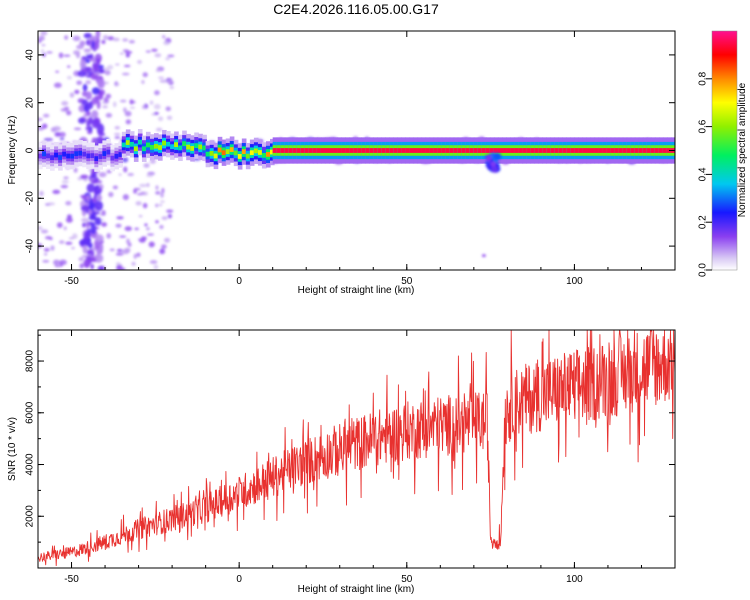 Image resolution: width=750 pixels, height=600 pixels. I want to click on snr-y-tick-label: 8000, so click(30, 360).